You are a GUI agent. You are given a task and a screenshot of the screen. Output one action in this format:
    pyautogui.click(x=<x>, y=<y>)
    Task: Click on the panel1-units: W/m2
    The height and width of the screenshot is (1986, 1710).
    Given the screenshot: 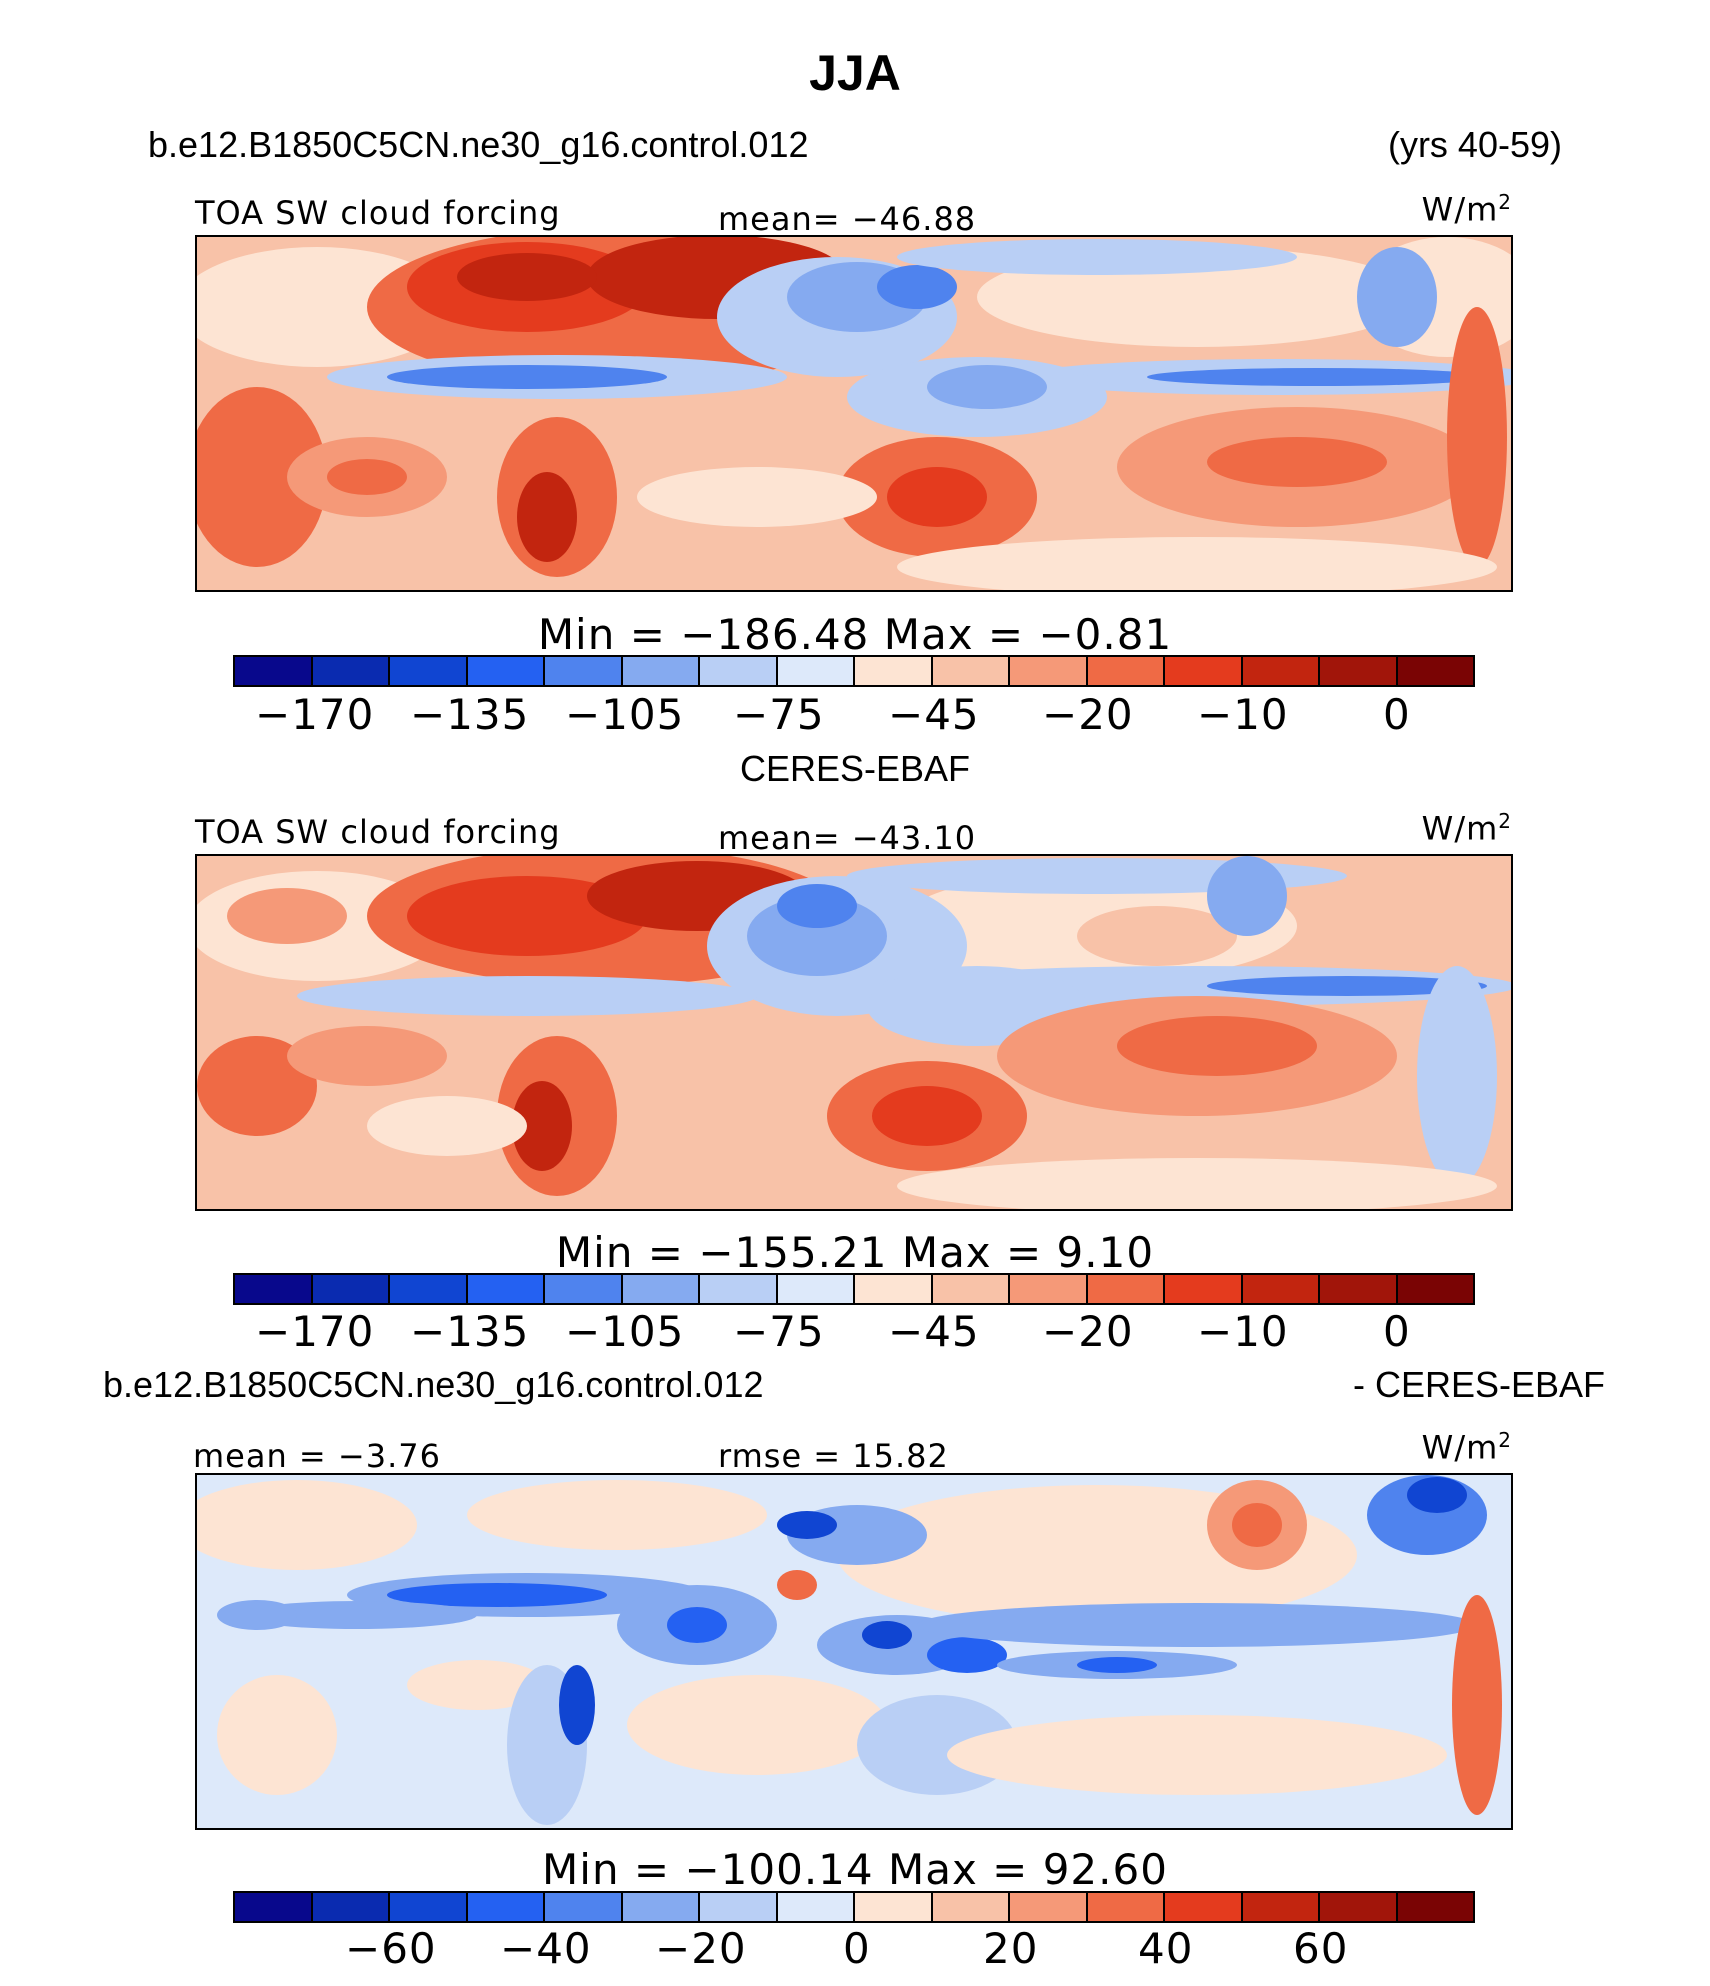 What is the action you would take?
    pyautogui.click(x=1466, y=209)
    